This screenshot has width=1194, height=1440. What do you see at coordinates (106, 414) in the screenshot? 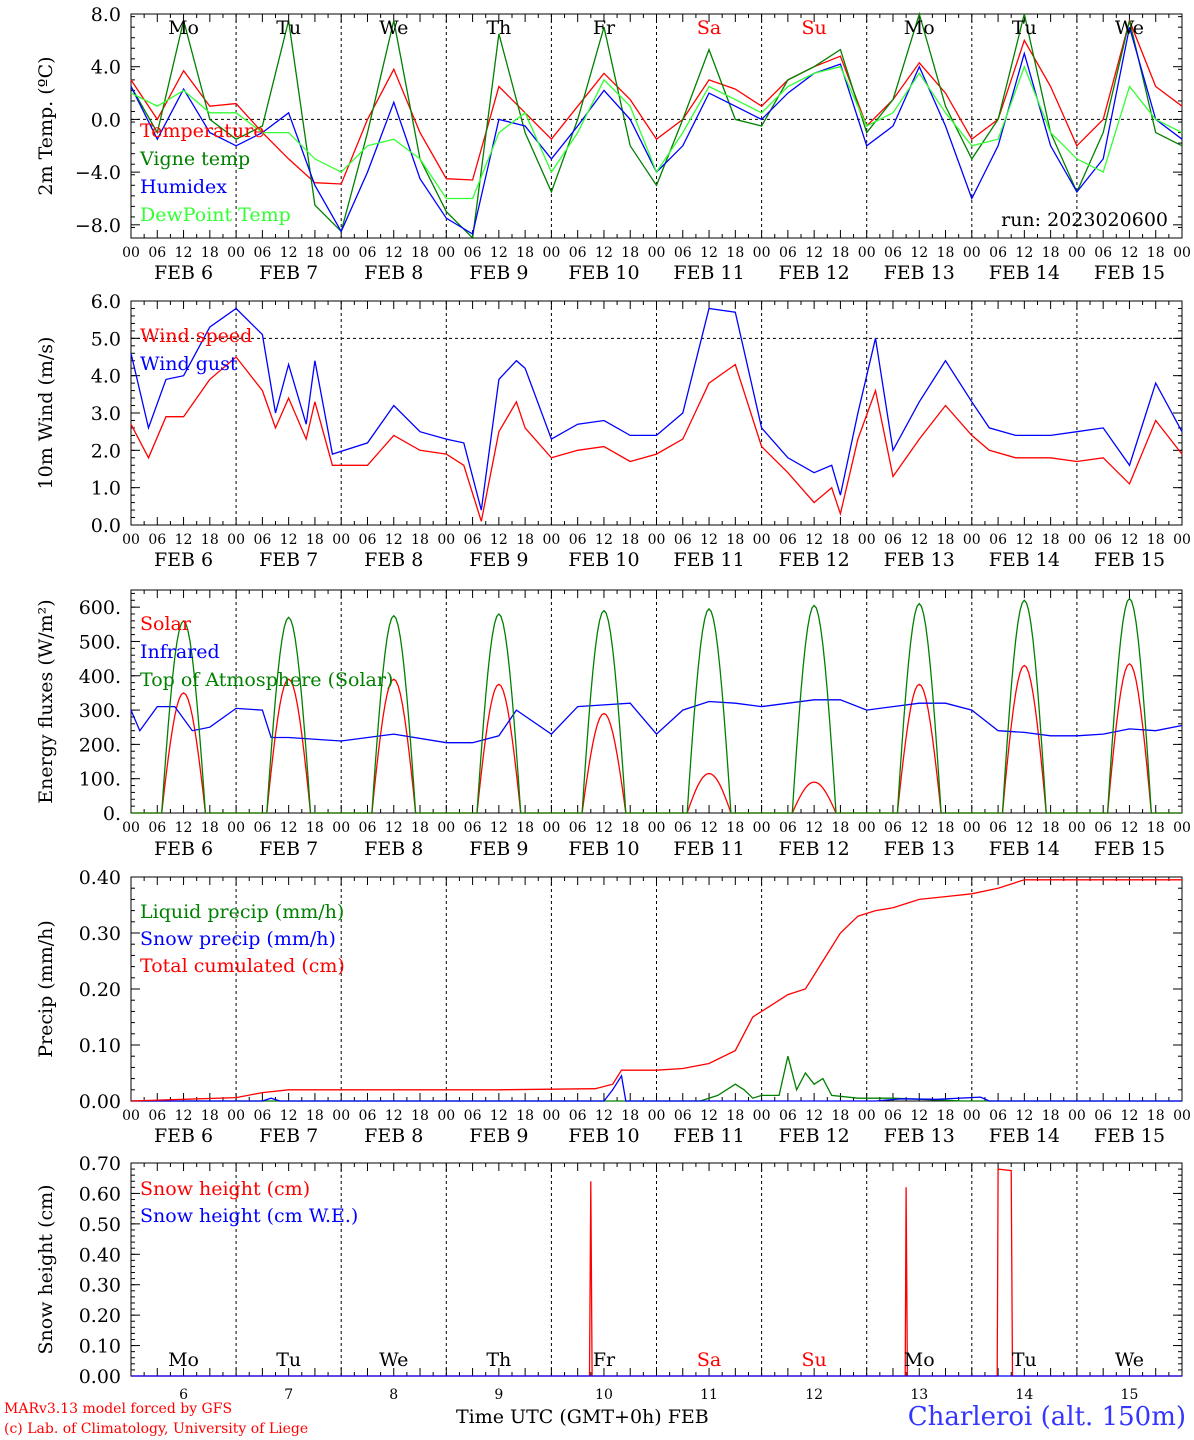
I see `y-tick-label: 3.0` at bounding box center [106, 414].